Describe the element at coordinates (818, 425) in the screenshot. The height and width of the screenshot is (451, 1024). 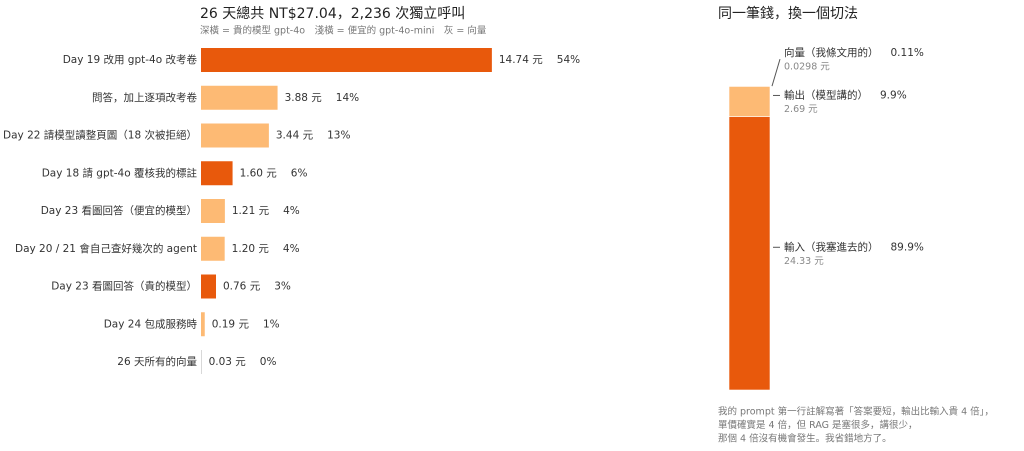
I see `annotation: 單價確實是 4 倍，但 RAG 是塞很多，講很少，` at that location.